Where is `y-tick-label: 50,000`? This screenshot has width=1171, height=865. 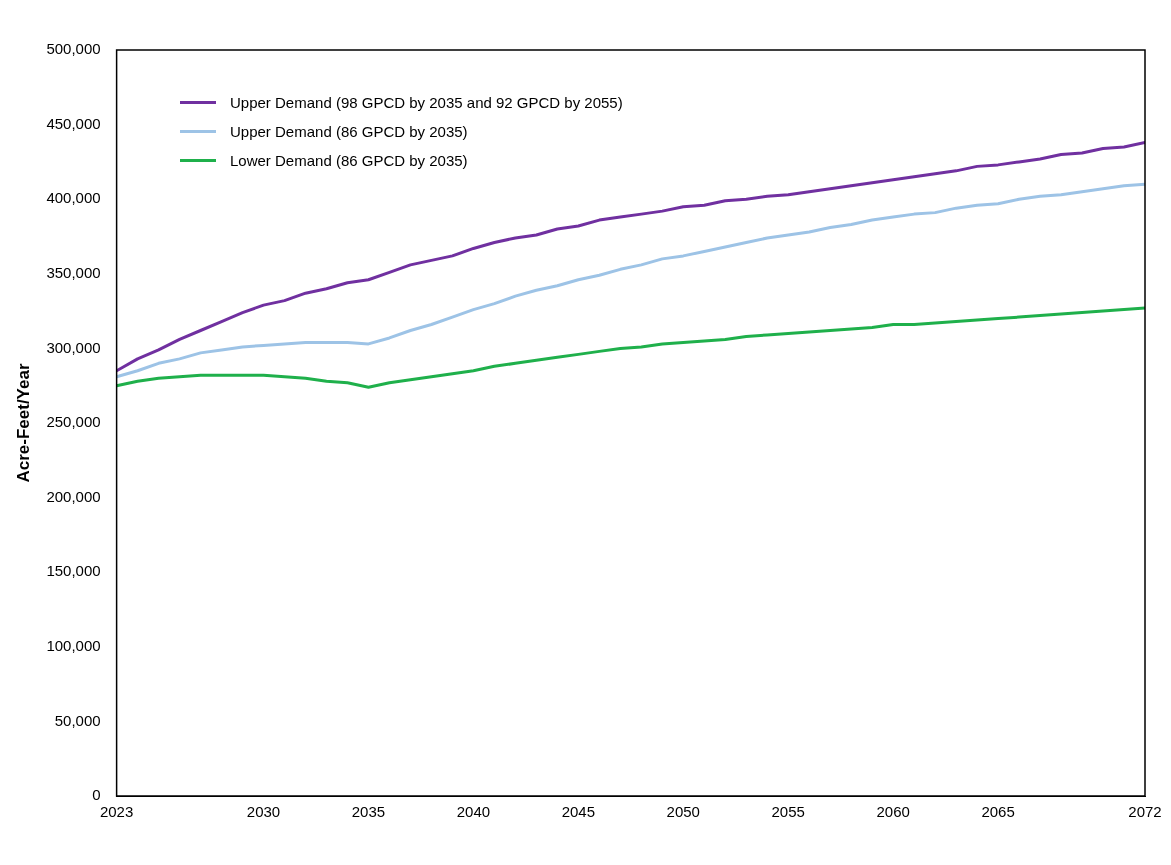
y-tick-label: 50,000 is located at coordinates (77, 720).